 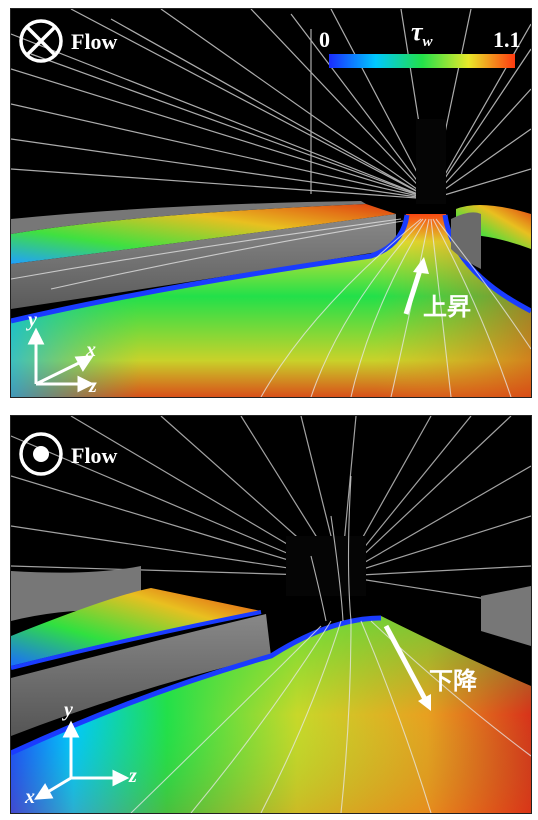 I want to click on axis-label-z-bottom: z, so click(x=133, y=776).